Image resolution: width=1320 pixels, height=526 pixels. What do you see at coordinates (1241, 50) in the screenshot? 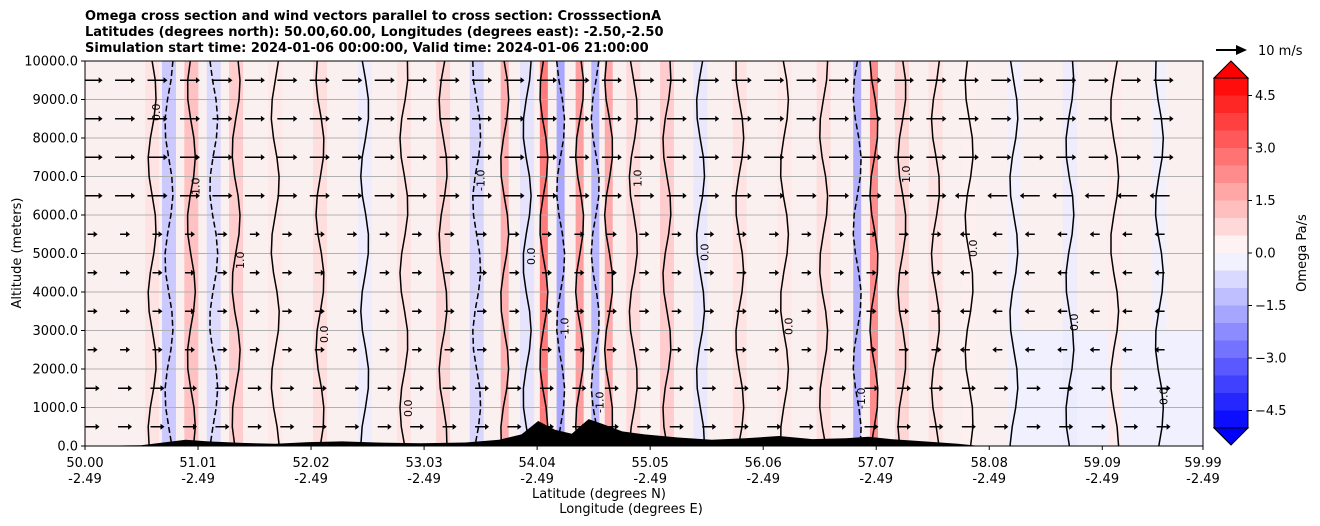
I see `quiver-key-arrowhead` at bounding box center [1241, 50].